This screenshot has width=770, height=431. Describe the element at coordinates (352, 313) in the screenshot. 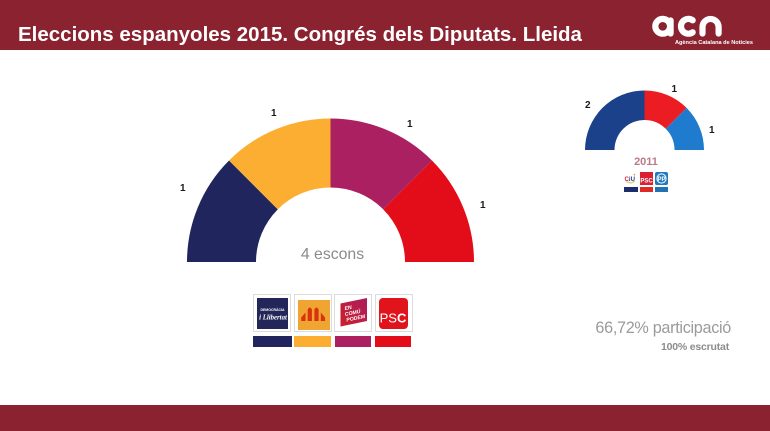

I see `svg-text: COMÚ` at that location.